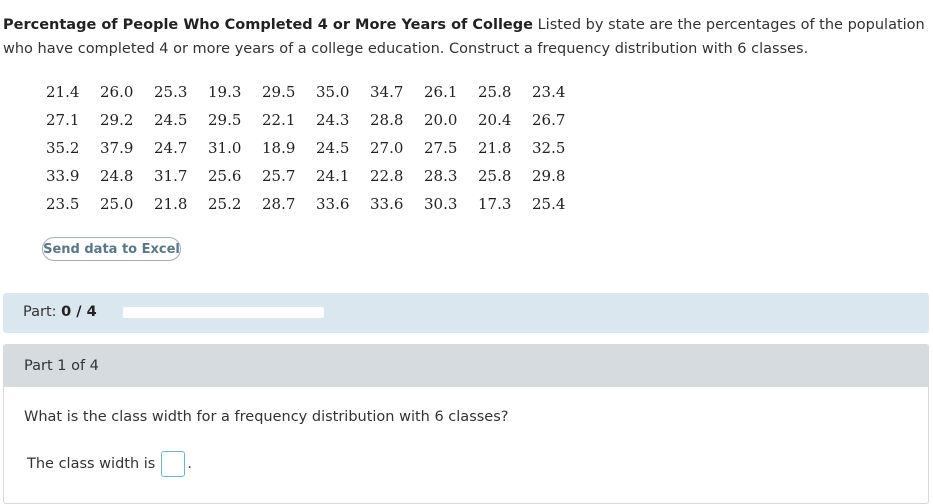  I want to click on data-cell: 28.8, so click(387, 120).